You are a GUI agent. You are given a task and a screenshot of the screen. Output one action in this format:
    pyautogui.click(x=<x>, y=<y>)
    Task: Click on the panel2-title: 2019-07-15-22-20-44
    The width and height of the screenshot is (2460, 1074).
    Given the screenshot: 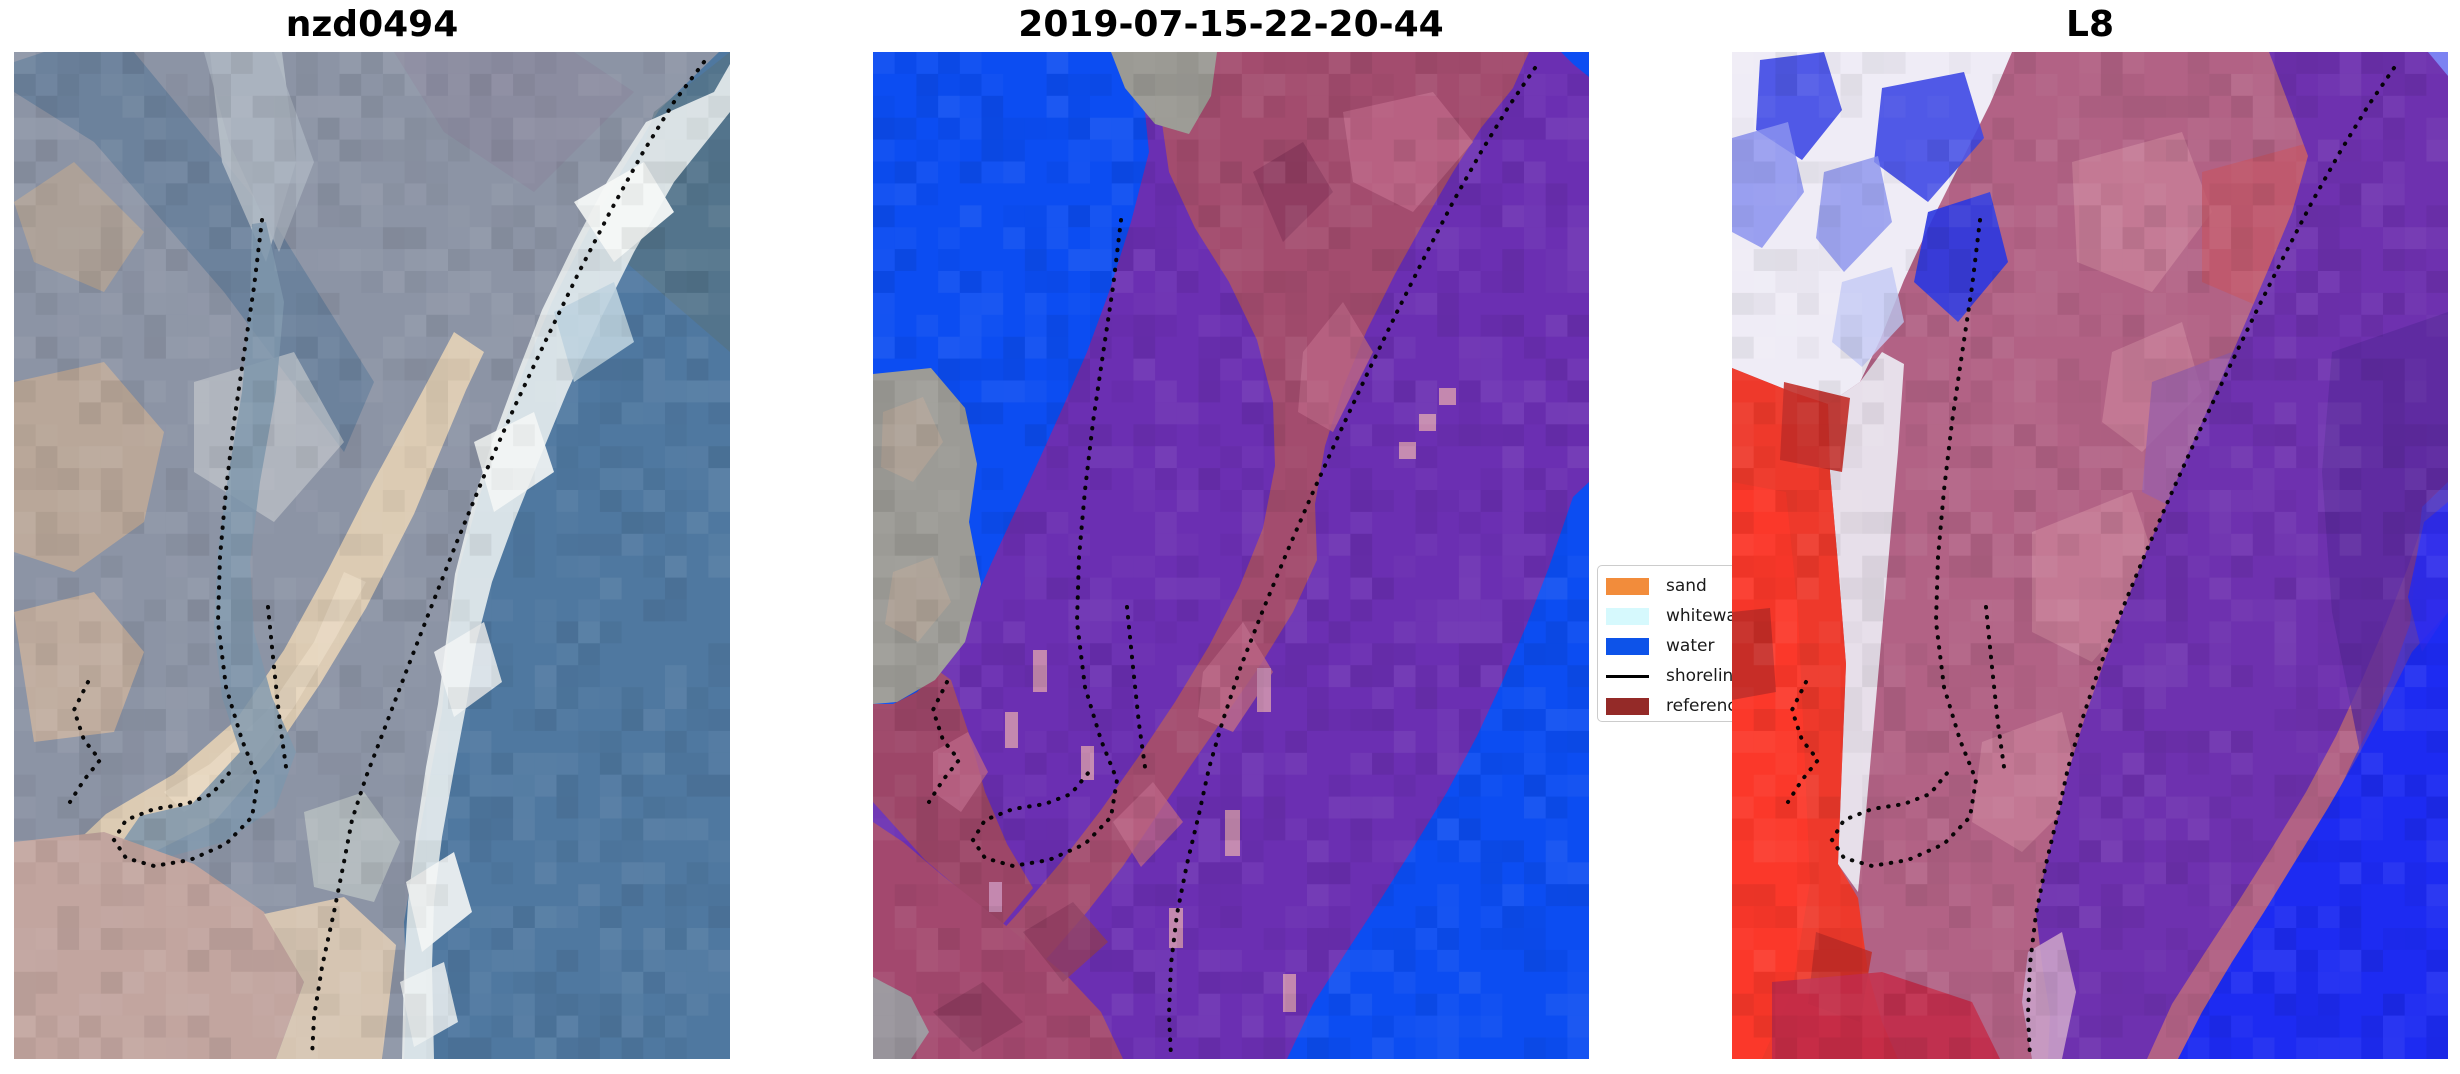 What is the action you would take?
    pyautogui.click(x=1231, y=24)
    